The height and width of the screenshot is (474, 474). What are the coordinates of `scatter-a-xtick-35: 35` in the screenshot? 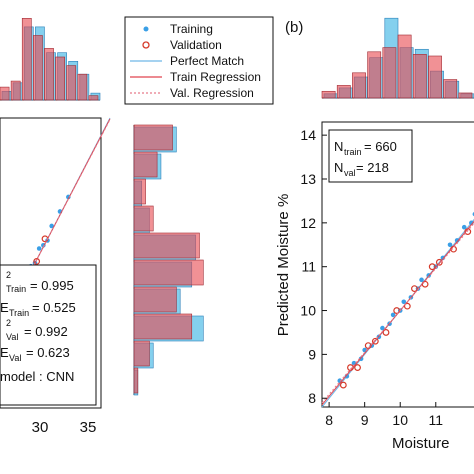 It's located at (88, 427).